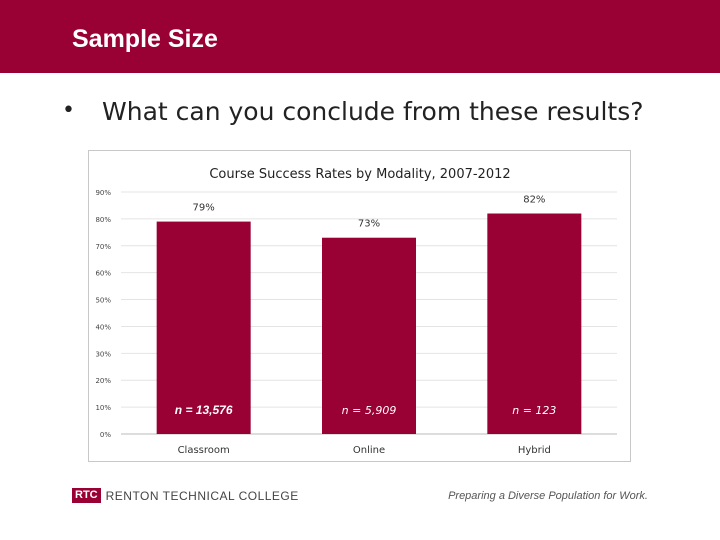  Describe the element at coordinates (548, 496) in the screenshot. I see `footer-tagline: Preparing a Diverse Population for Work.` at that location.